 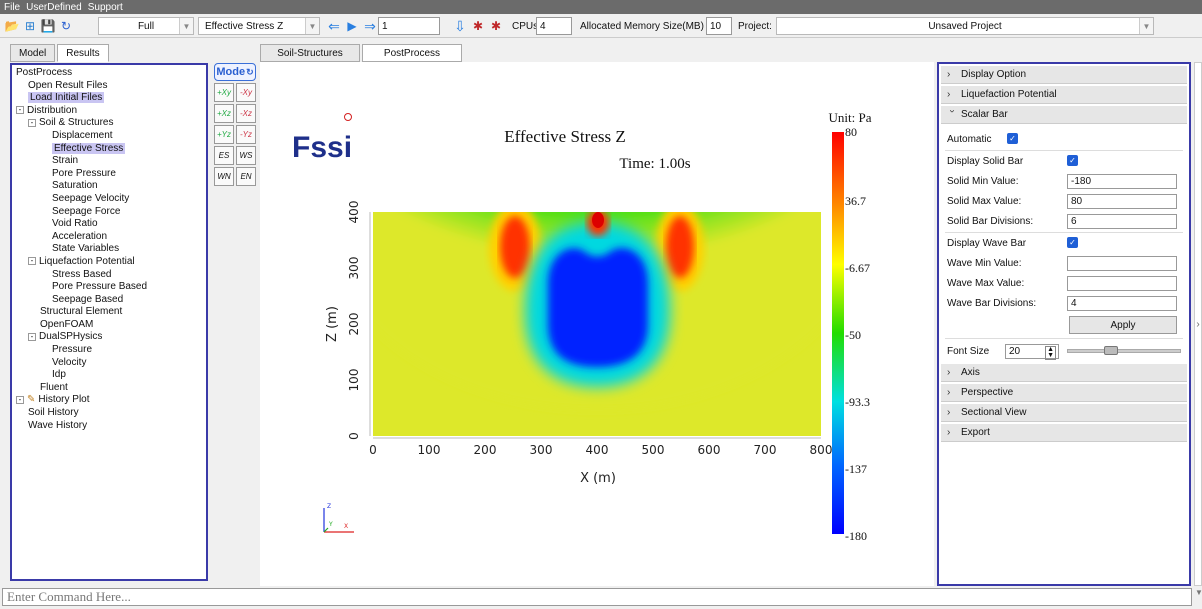 What do you see at coordinates (54, 7) in the screenshot?
I see `menu-userdefined: UserDefined` at bounding box center [54, 7].